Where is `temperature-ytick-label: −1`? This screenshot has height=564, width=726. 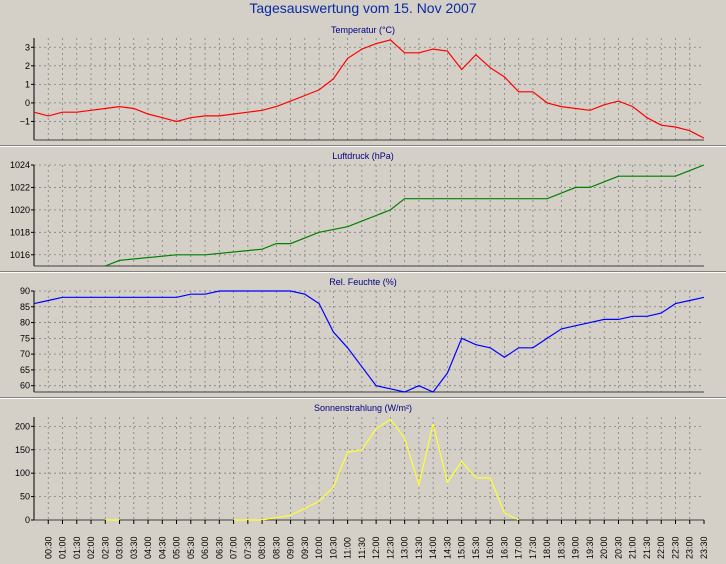
temperature-ytick-label: −1 is located at coordinates (25, 121).